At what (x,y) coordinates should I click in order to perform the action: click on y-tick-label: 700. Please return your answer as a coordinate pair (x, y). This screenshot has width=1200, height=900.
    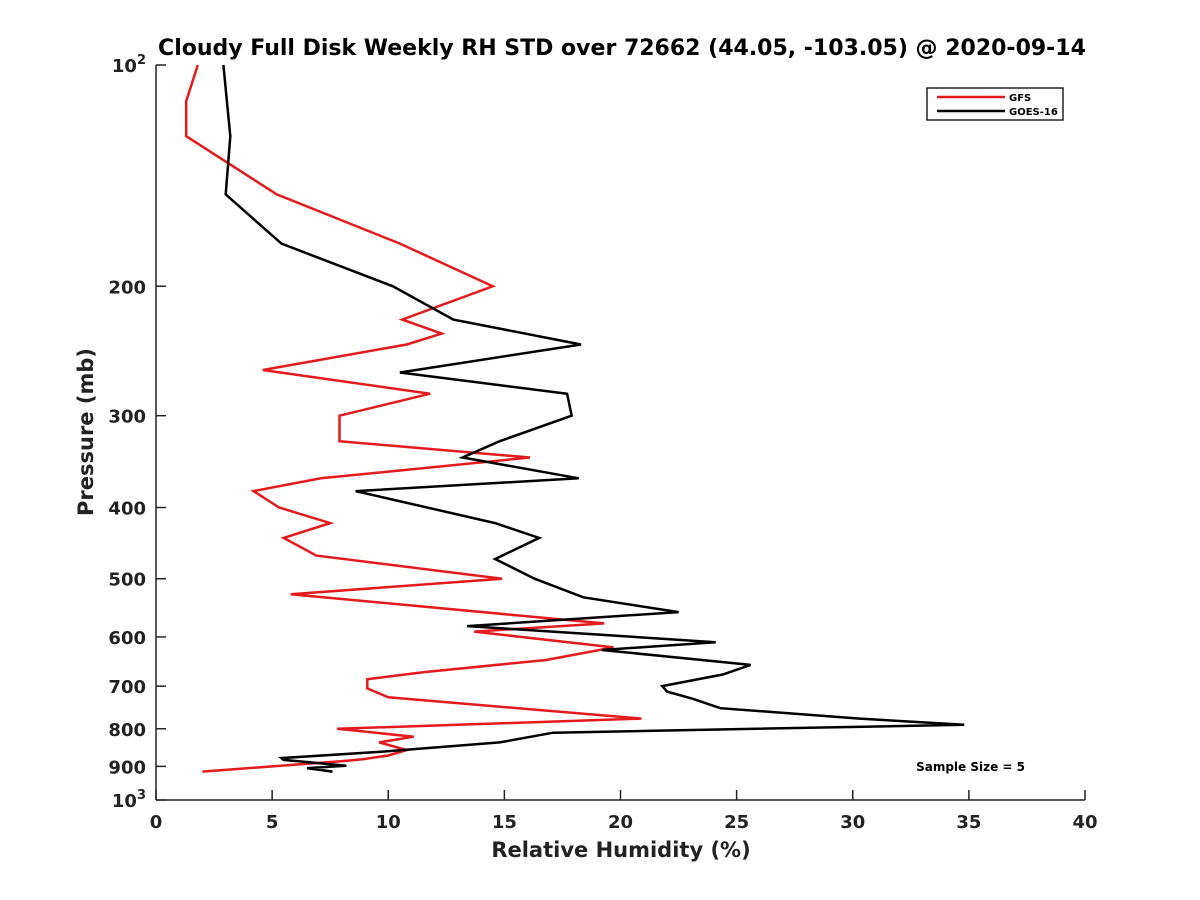
    Looking at the image, I should click on (127, 687).